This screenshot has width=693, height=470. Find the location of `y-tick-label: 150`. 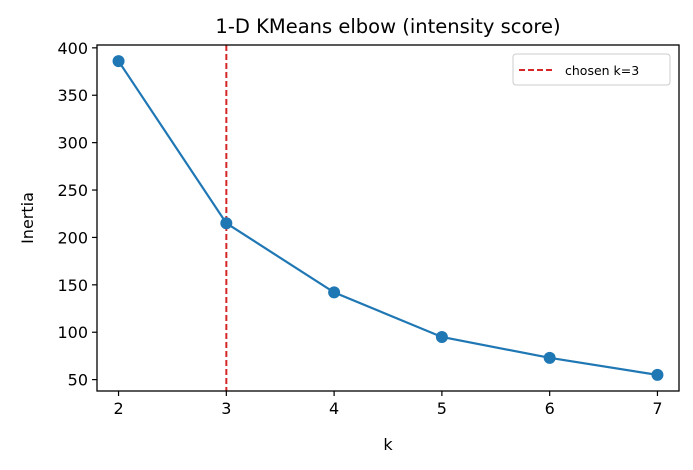

y-tick-label: 150 is located at coordinates (72, 285).